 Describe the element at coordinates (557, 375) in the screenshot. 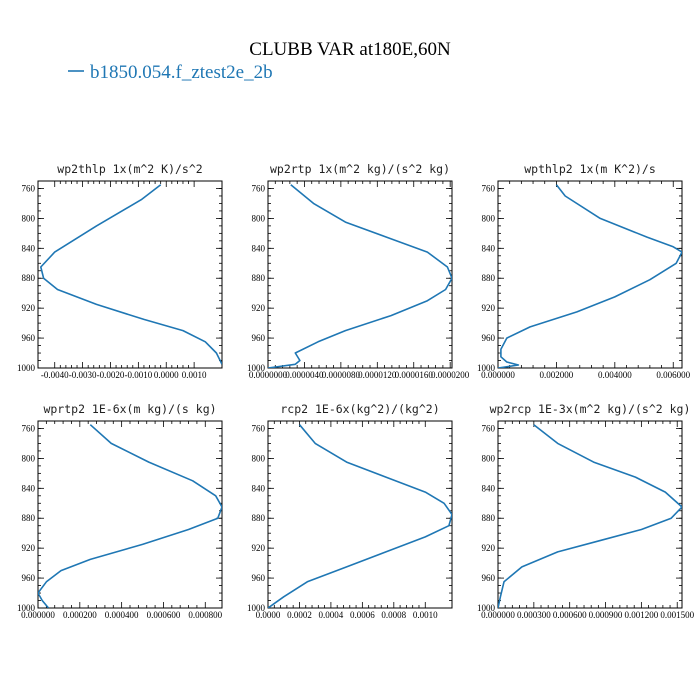

I see `x-tick-label: 0.002000` at that location.